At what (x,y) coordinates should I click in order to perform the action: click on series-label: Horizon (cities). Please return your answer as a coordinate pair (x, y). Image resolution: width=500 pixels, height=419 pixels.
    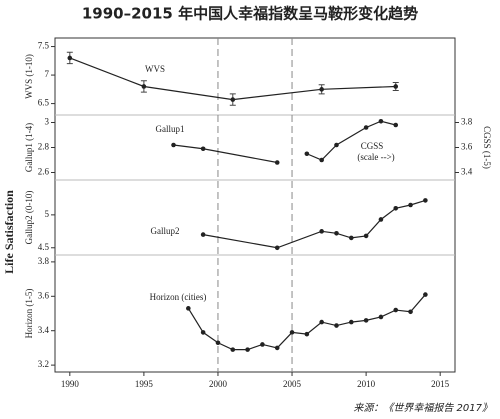
    Looking at the image, I should click on (178, 297).